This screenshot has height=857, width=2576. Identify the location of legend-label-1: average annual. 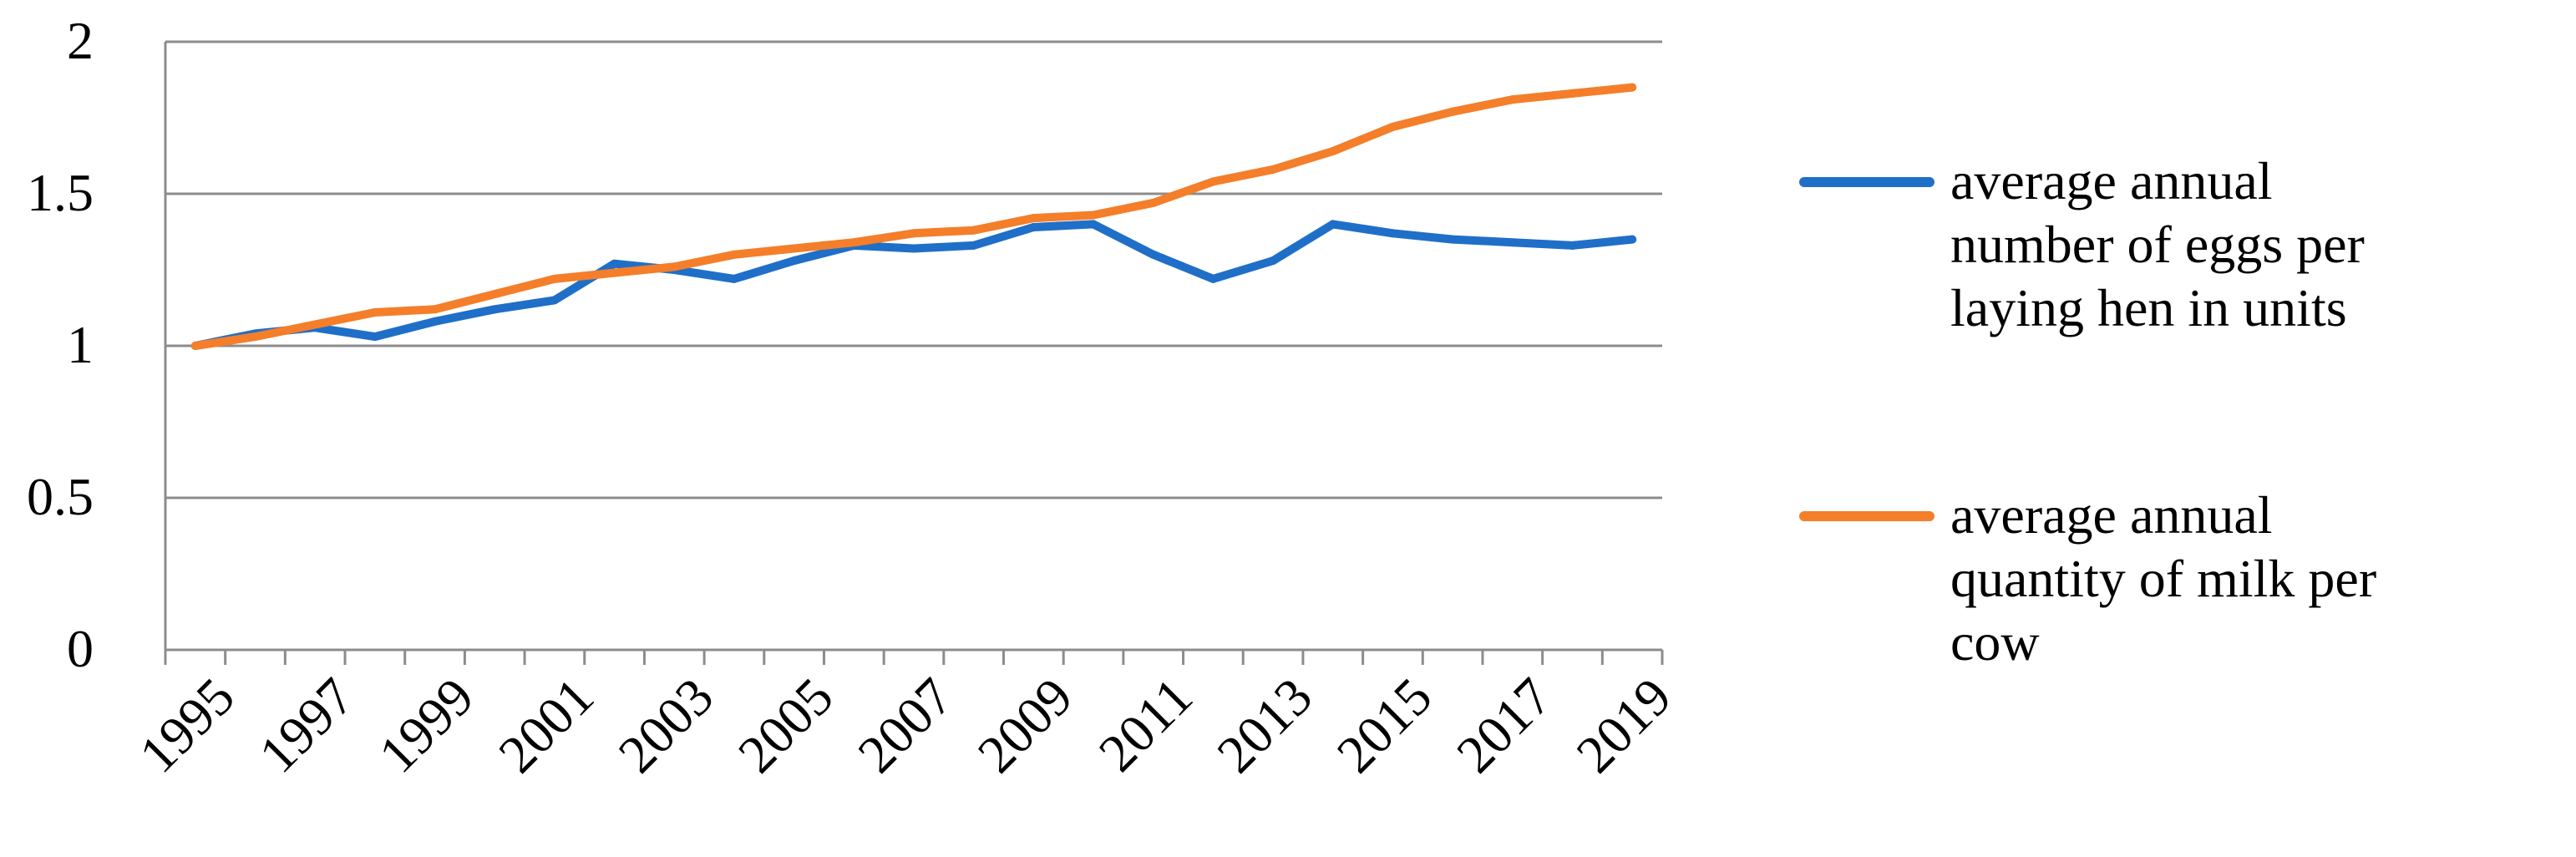
(2111, 180).